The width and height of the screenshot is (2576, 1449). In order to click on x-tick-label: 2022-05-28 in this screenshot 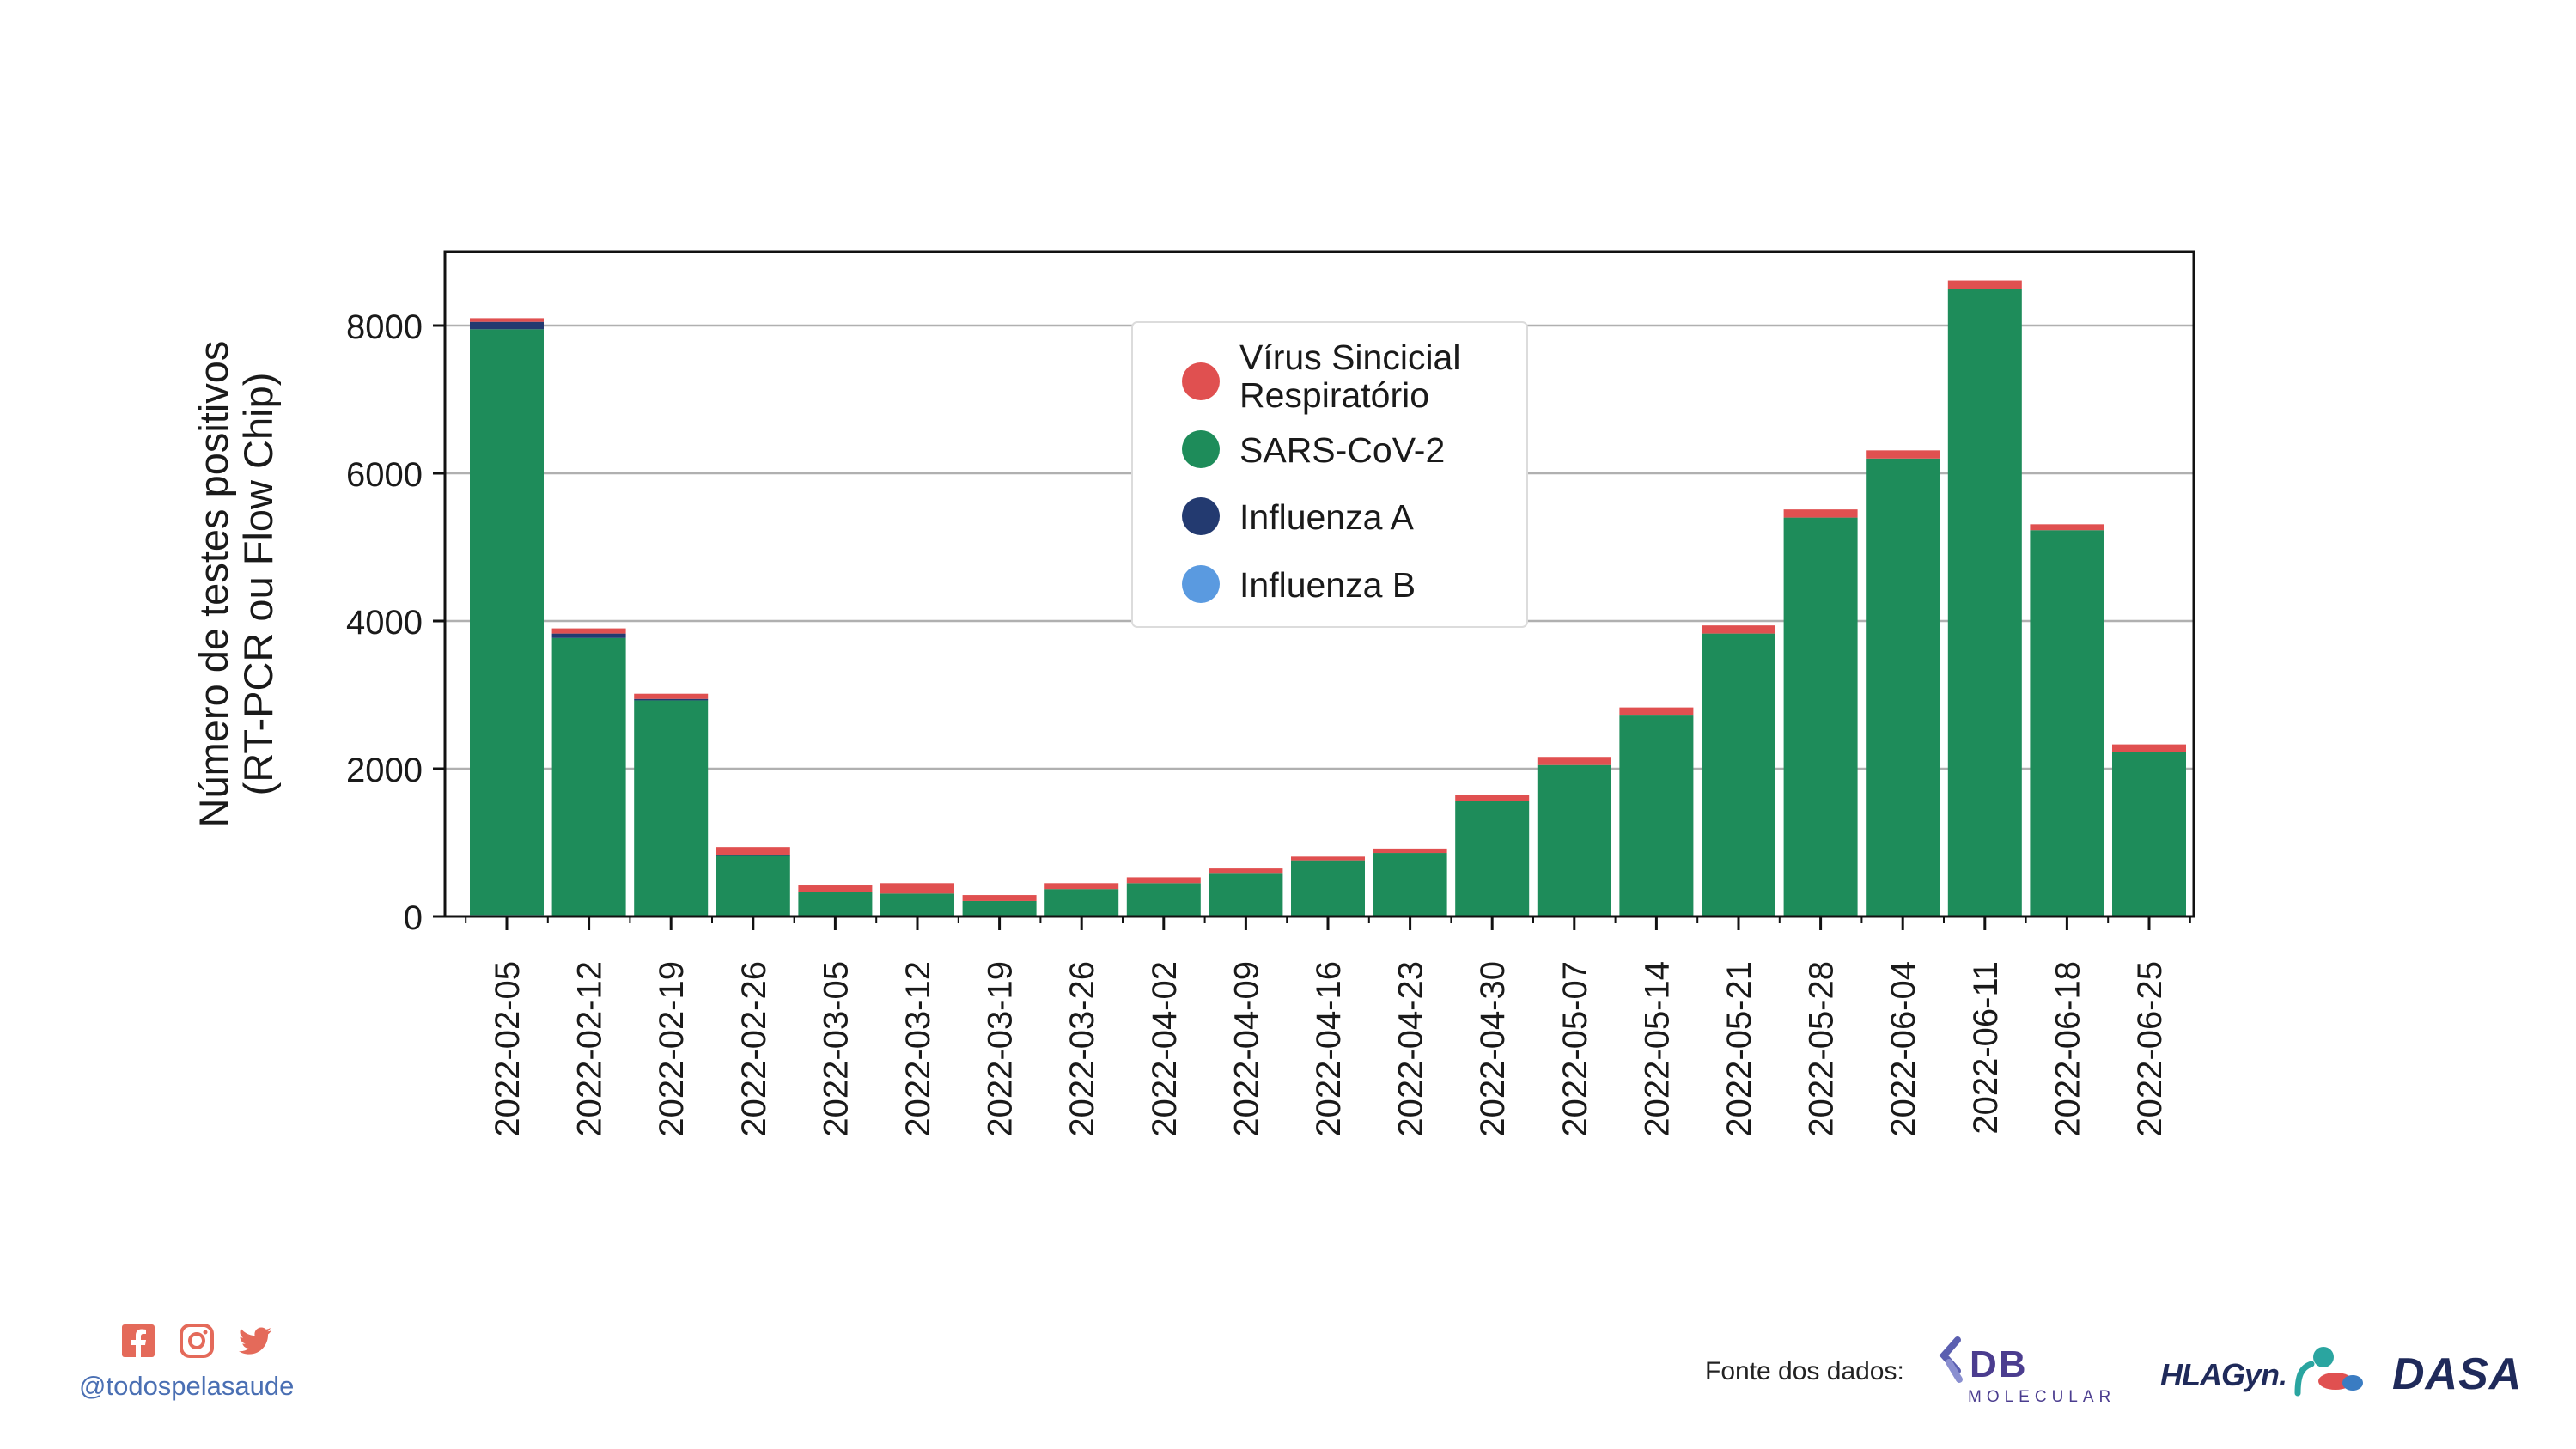, I will do `click(1822, 1049)`.